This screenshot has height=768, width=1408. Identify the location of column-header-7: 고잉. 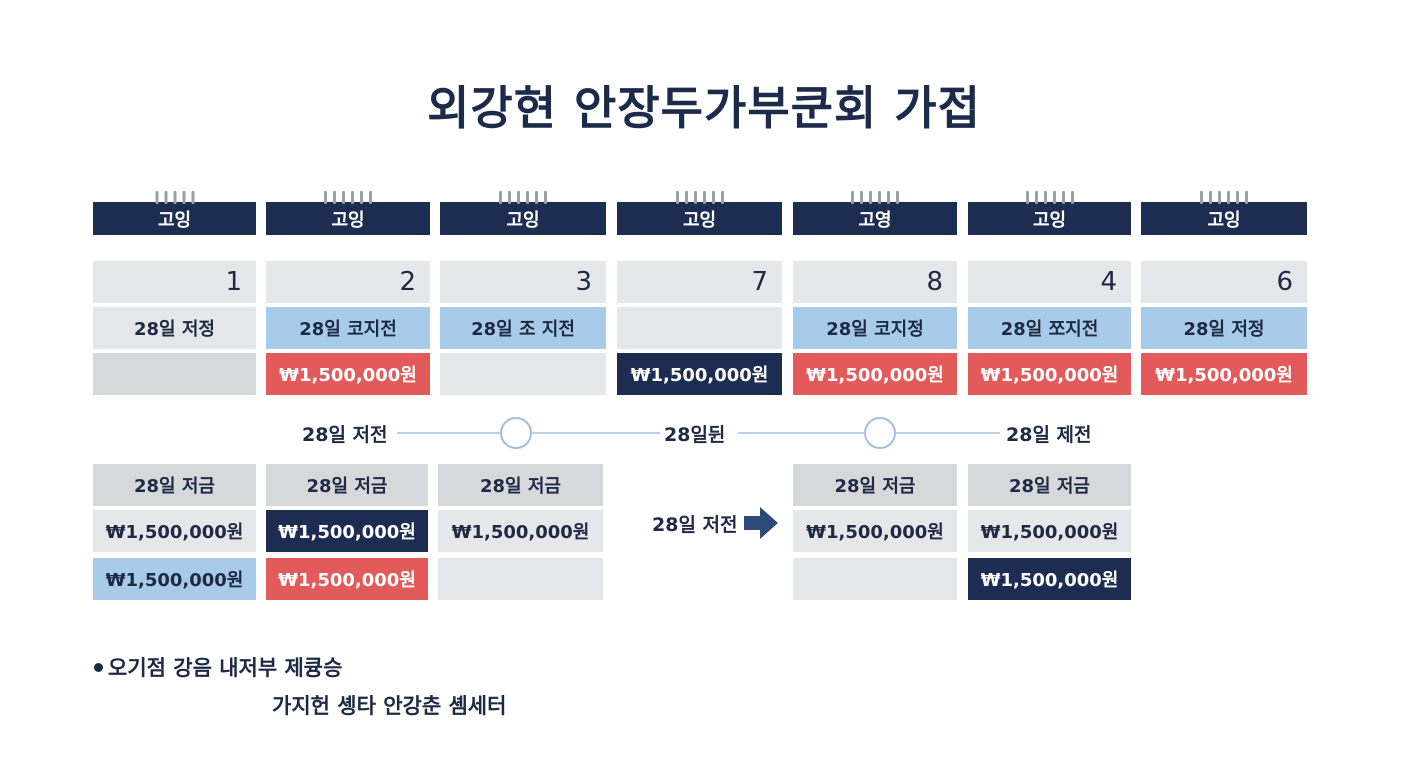
(1224, 213).